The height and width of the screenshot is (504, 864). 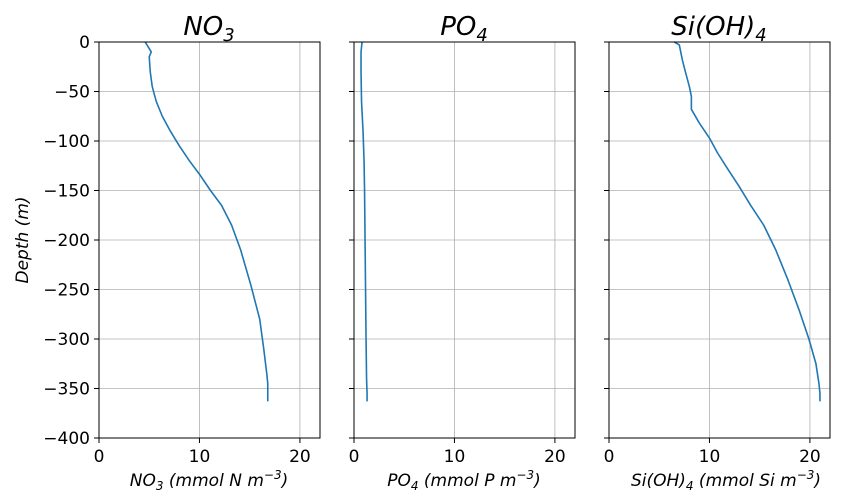 What do you see at coordinates (66, 142) in the screenshot?
I see `y-tick-label: −100` at bounding box center [66, 142].